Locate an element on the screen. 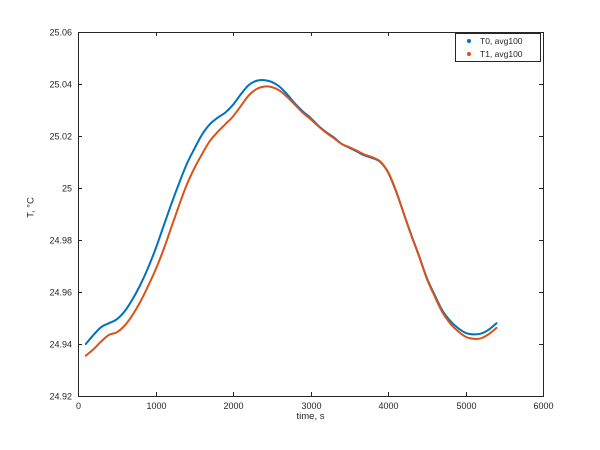 Image resolution: width=600 pixels, height=450 pixels. y-tick-label: 25.04 is located at coordinates (60, 85).